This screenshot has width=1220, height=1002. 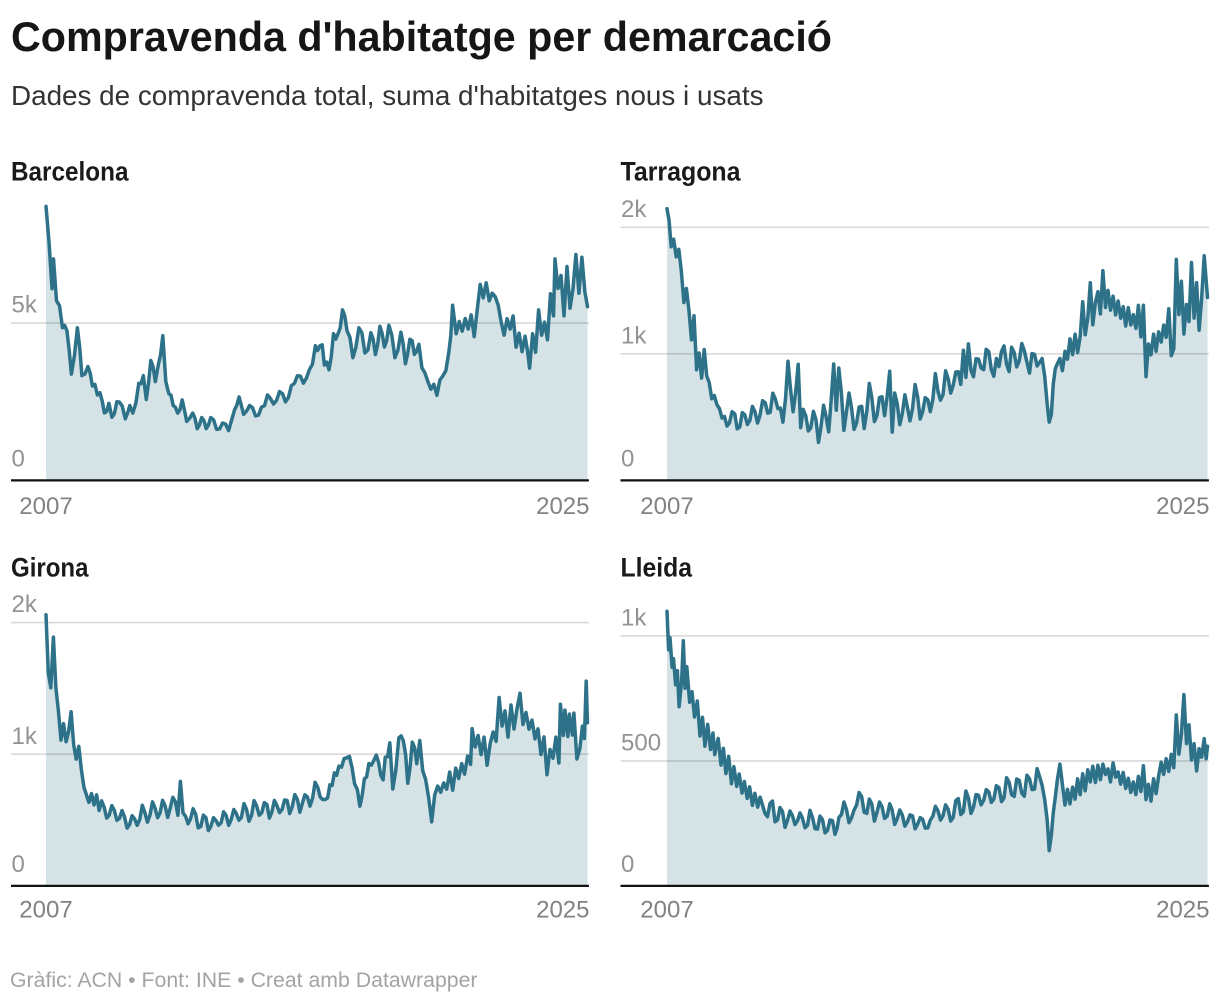 I want to click on svg-text:Compravenda d'habitatge per de: Compravenda d'habitatge per demarcació, so click(x=421, y=36).